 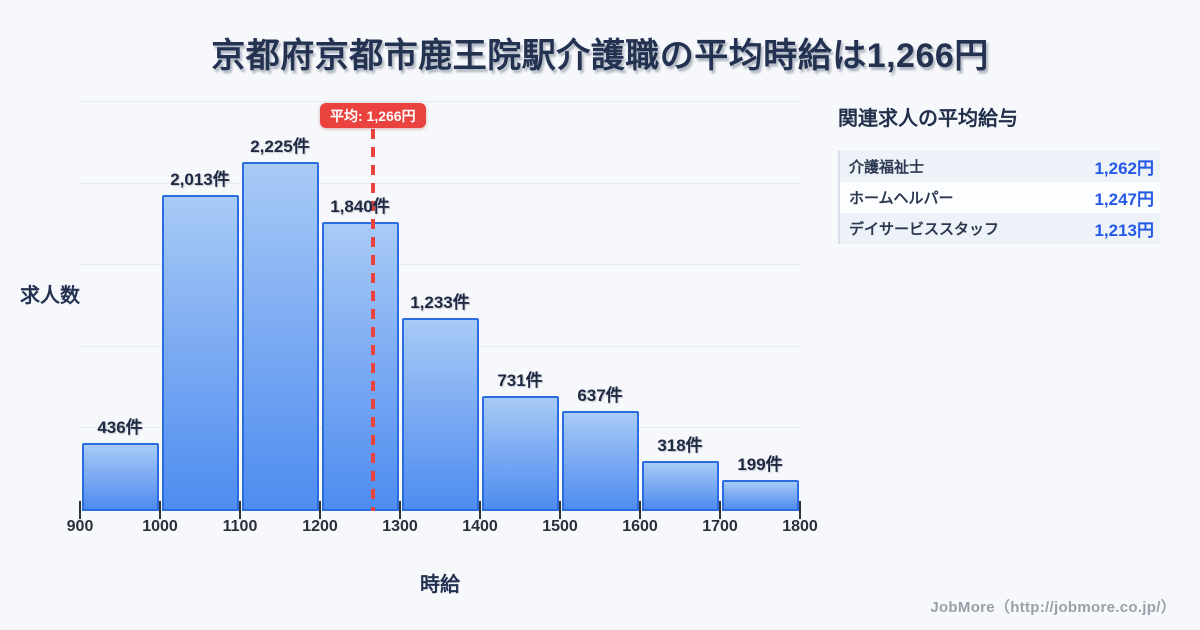 I want to click on related-job-value: 1,262円, so click(x=1124, y=168).